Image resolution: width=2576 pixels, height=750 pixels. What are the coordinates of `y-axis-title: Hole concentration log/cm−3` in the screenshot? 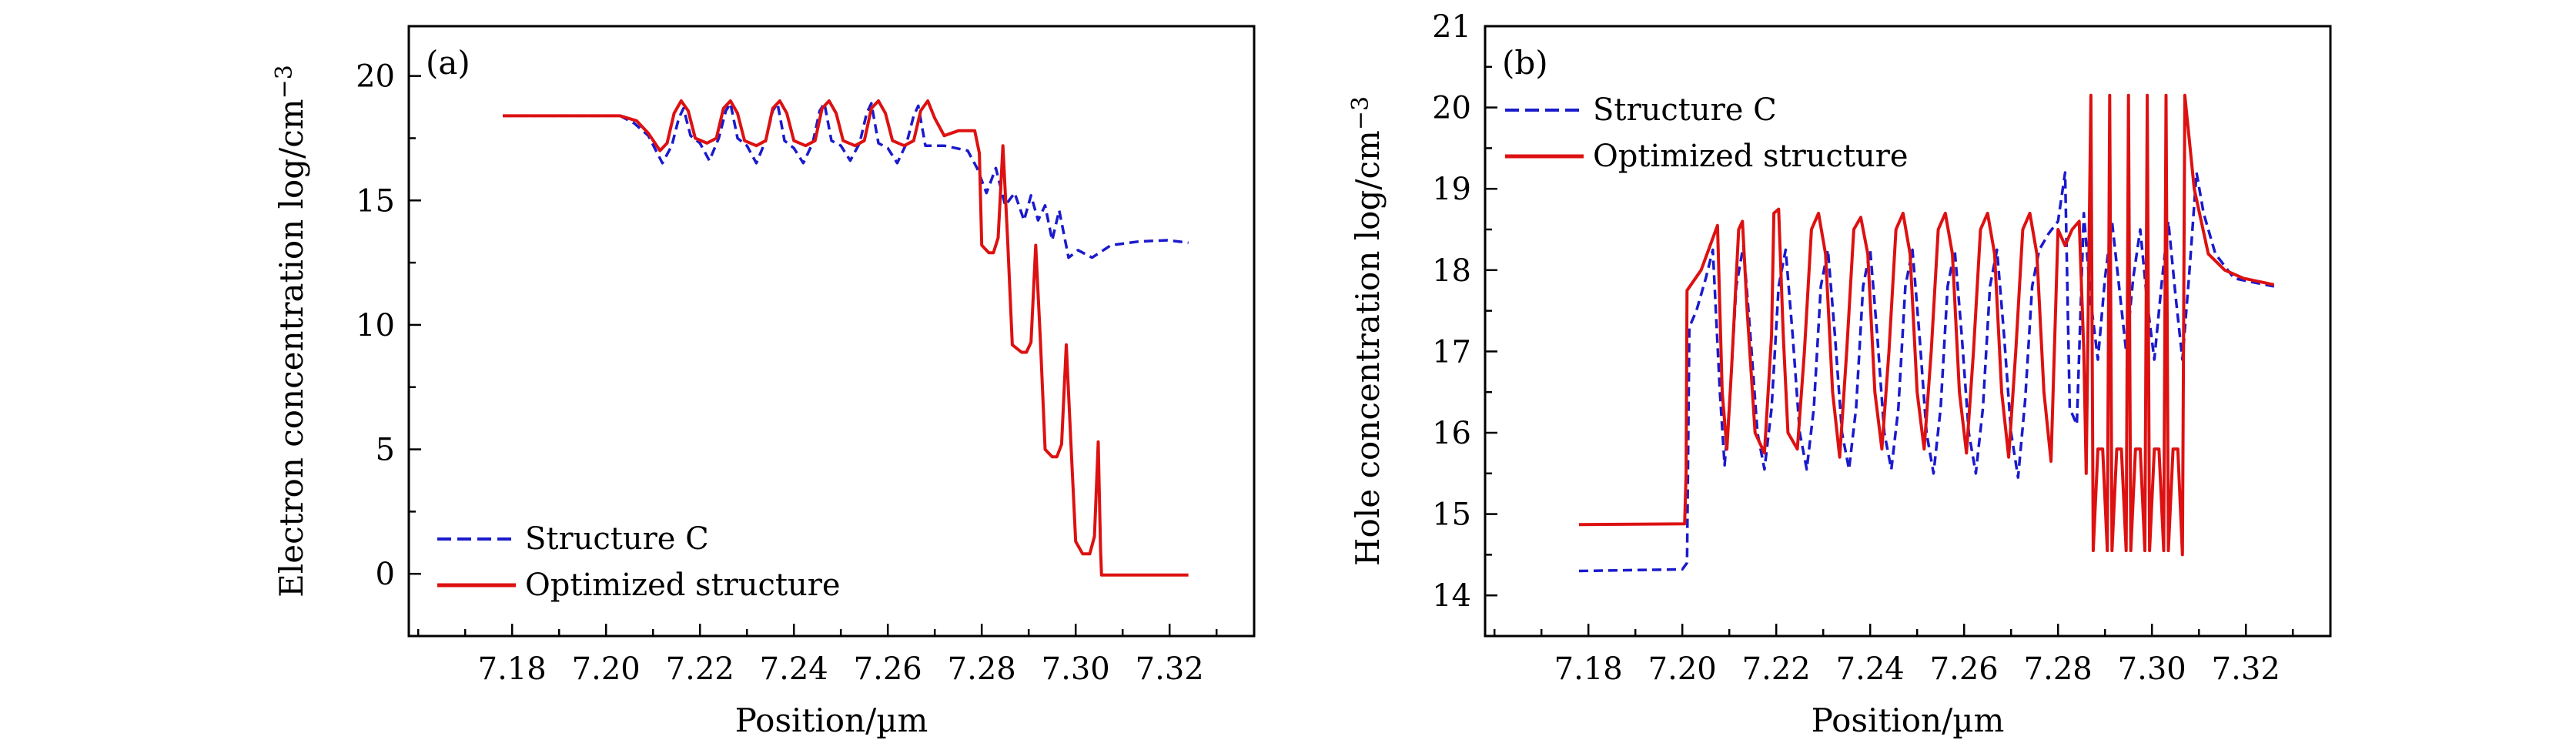 It's located at (1367, 331).